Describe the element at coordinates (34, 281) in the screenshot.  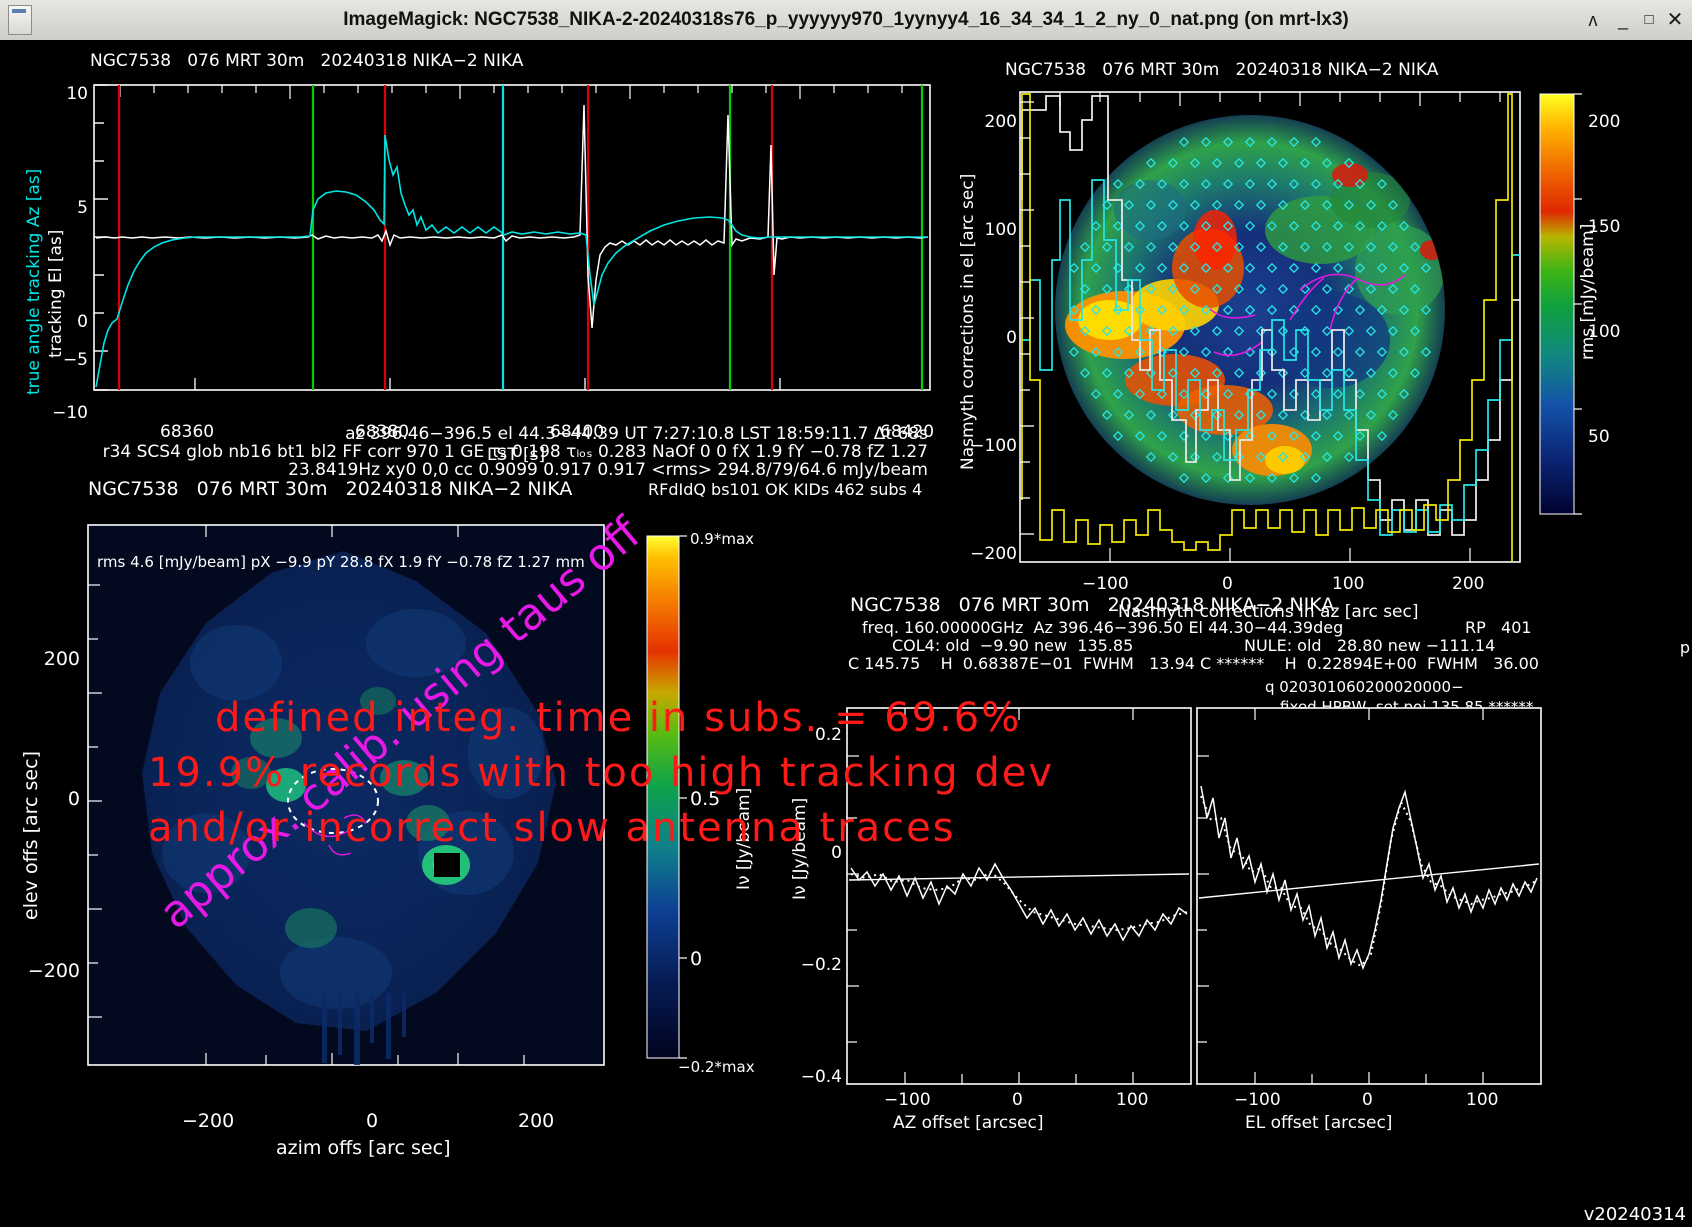
I see `tracking-yaxis-label-az: true angle tracking Az [as]` at that location.